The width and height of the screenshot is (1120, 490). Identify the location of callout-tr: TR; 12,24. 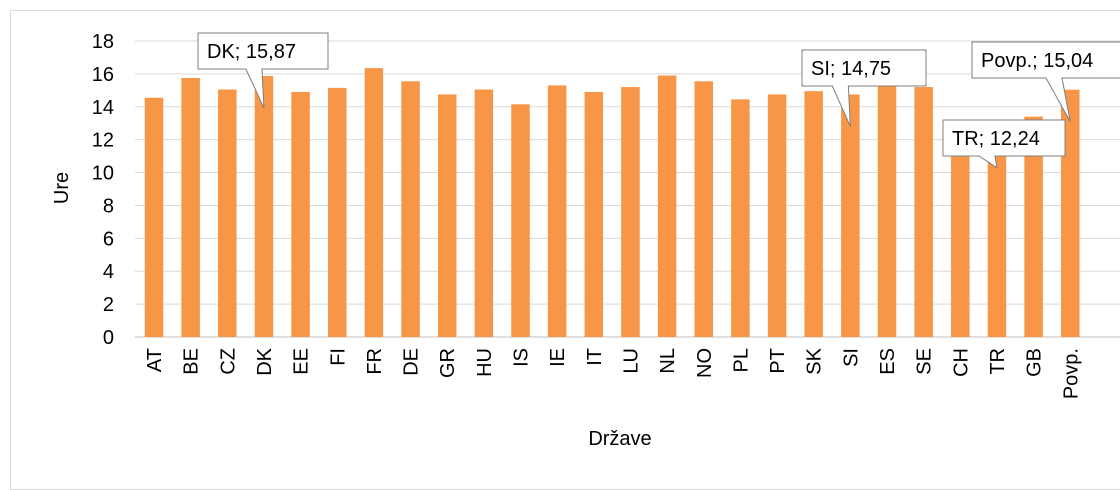
(1004, 144).